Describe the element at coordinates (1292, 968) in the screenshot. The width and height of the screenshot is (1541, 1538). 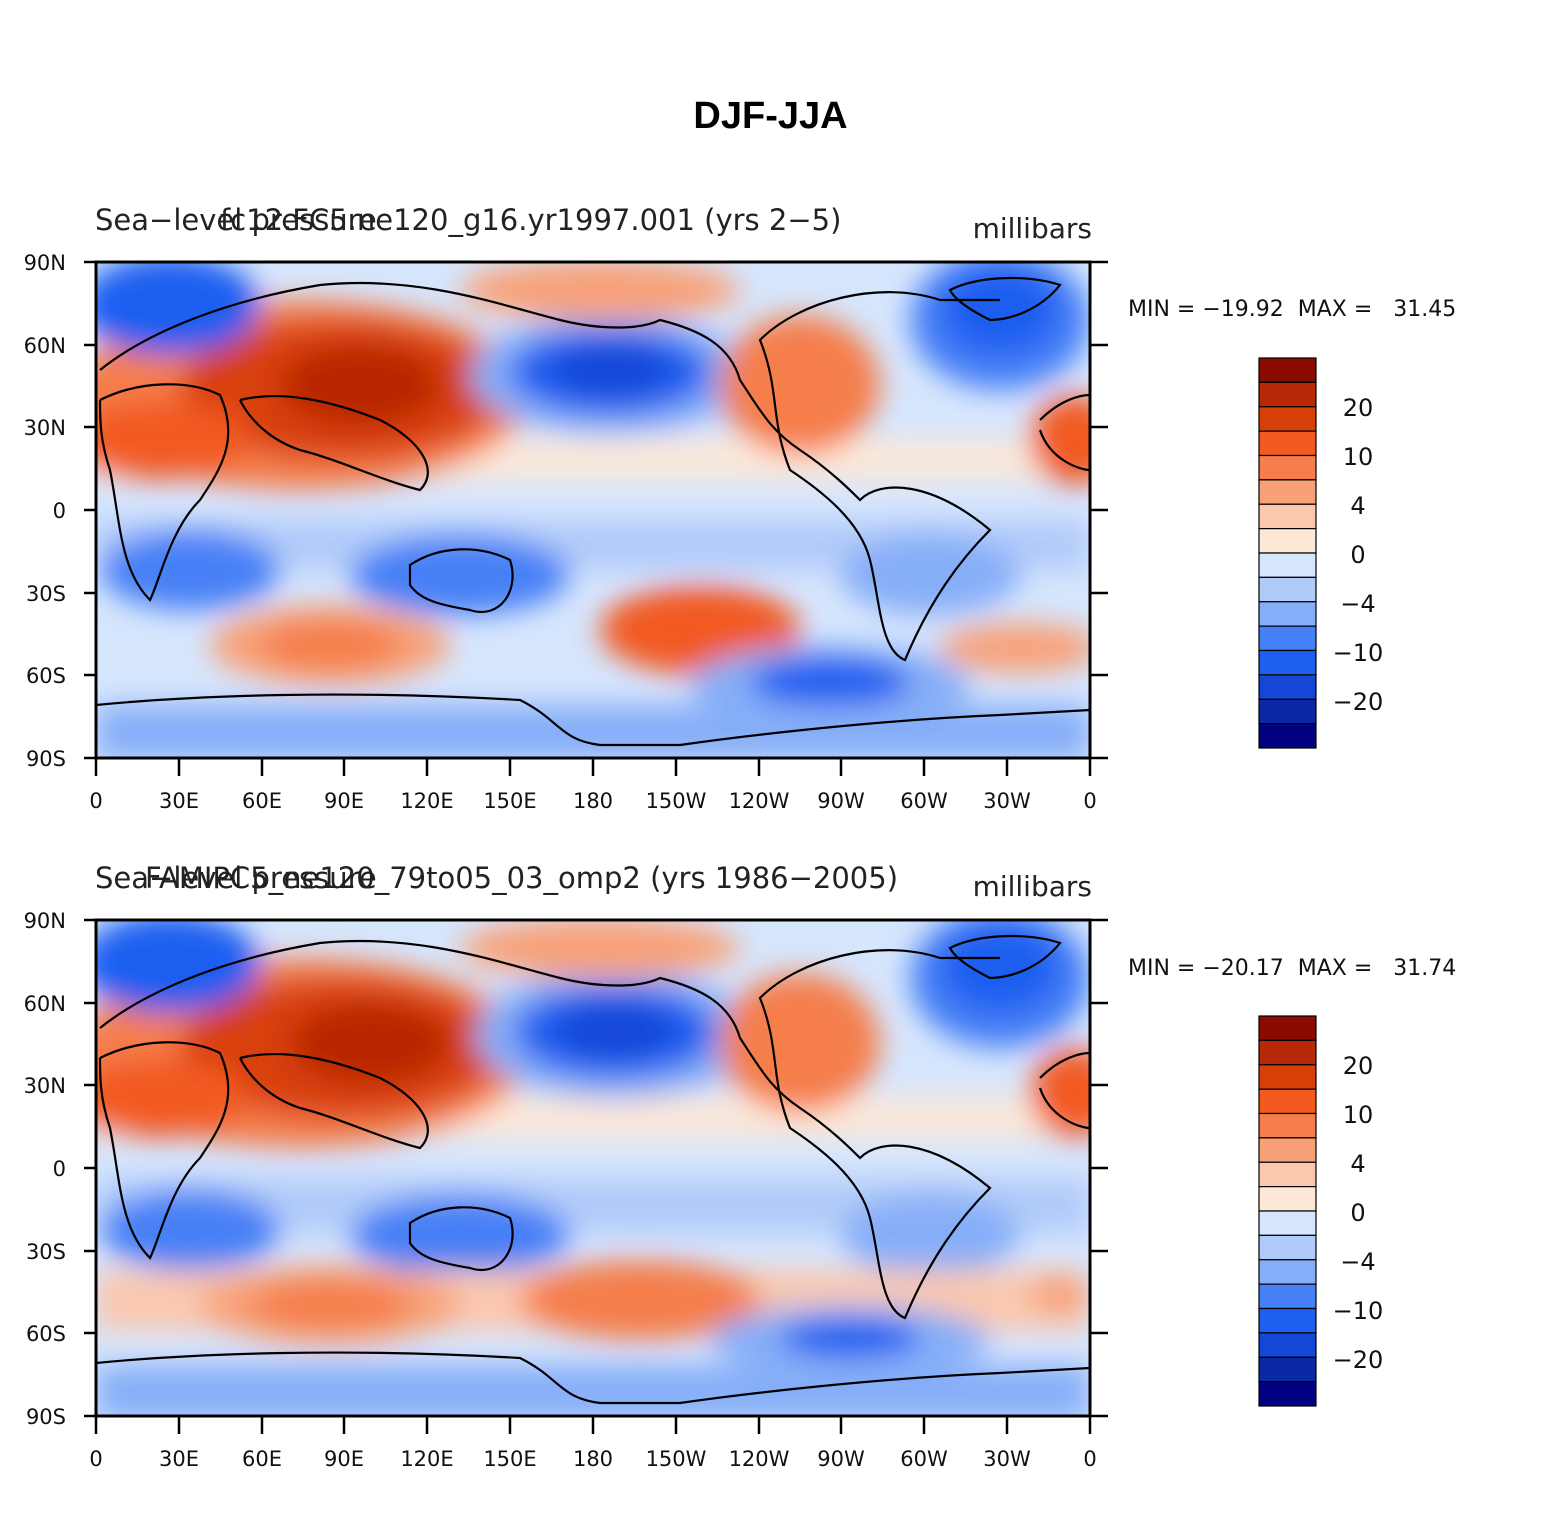
I see `bottom-minmax: MIN = −20.17 MAX = 31.74` at that location.